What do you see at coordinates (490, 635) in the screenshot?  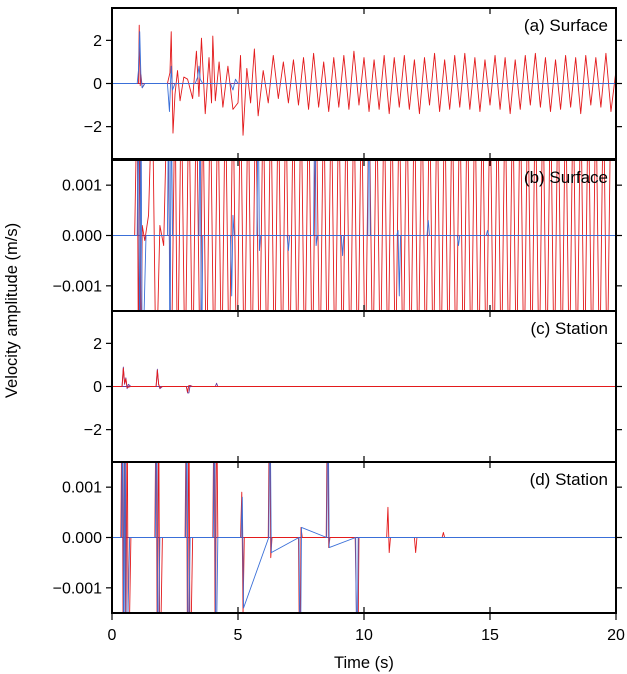 I see `x-tick-label: 15` at bounding box center [490, 635].